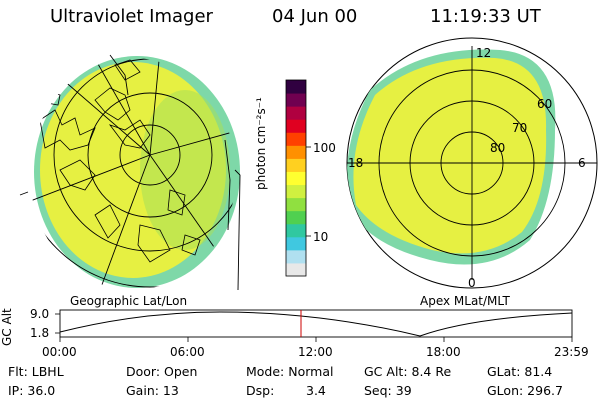 This screenshot has width=600, height=400. What do you see at coordinates (36, 371) in the screenshot?
I see `info-flt: Flt: LBHL` at bounding box center [36, 371].